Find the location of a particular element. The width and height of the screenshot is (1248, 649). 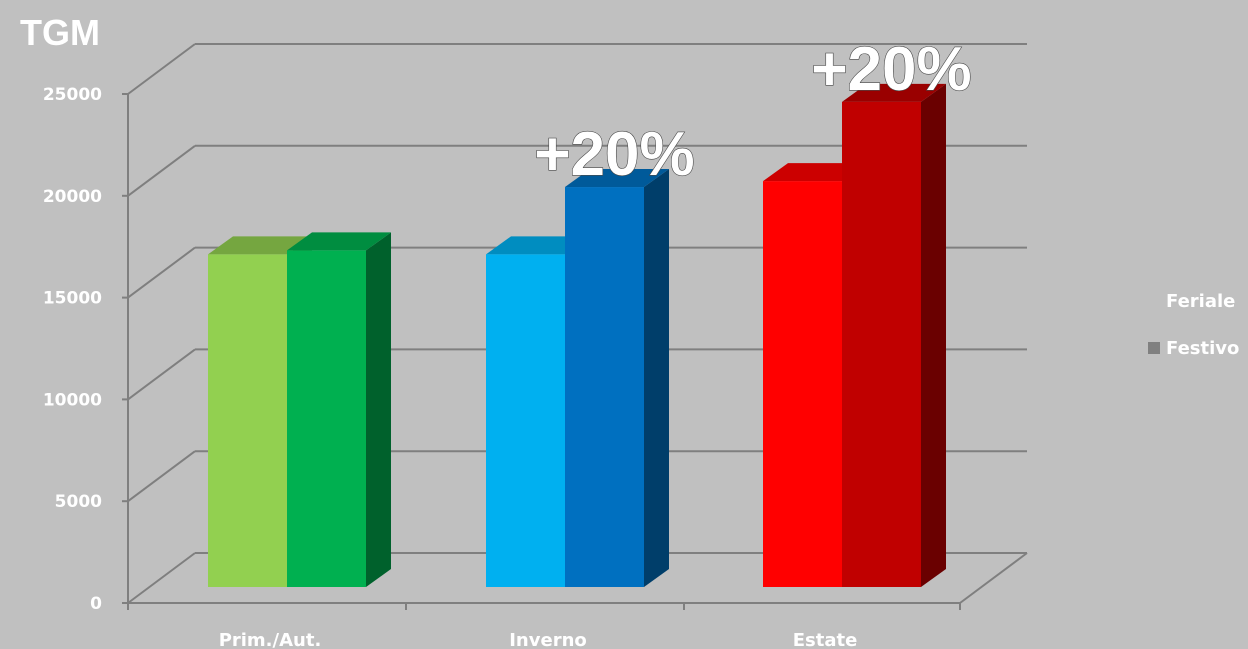

y-axis-title: TGM is located at coordinates (60, 32).